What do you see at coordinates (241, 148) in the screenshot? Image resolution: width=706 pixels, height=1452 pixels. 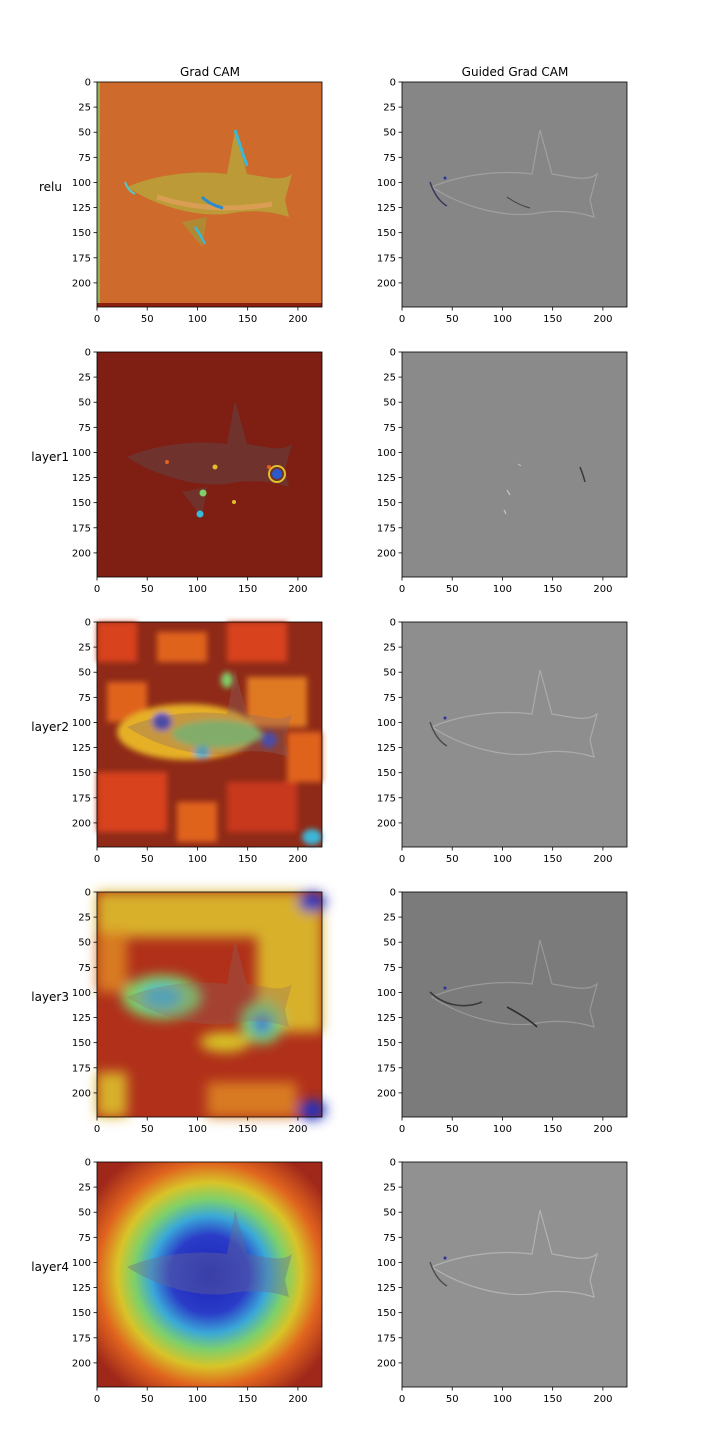 I see `shark-edge-cyan` at bounding box center [241, 148].